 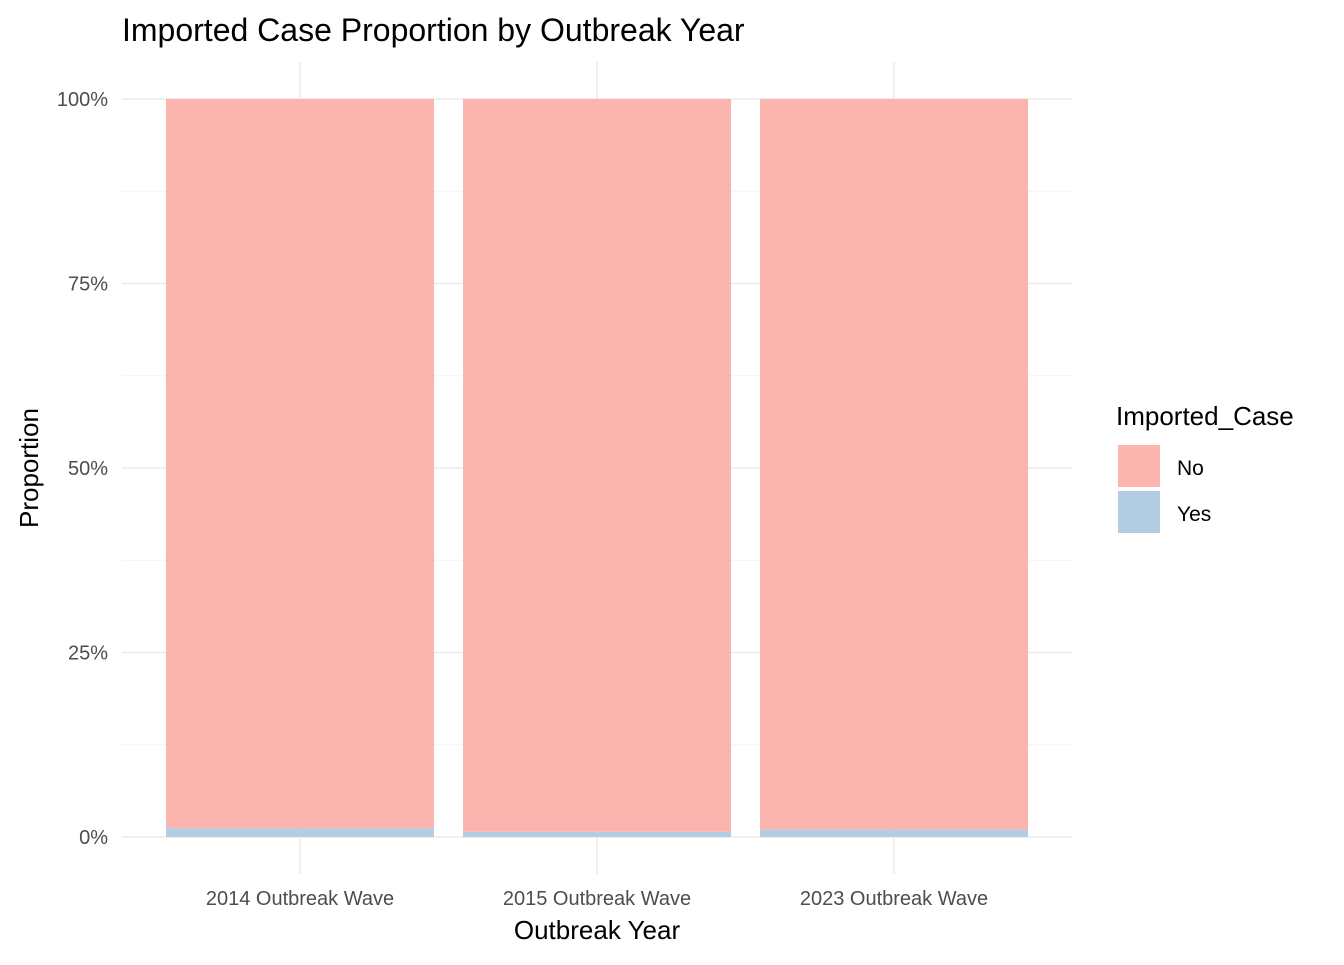 I want to click on y-axis-title: Proportion, so click(x=29, y=468).